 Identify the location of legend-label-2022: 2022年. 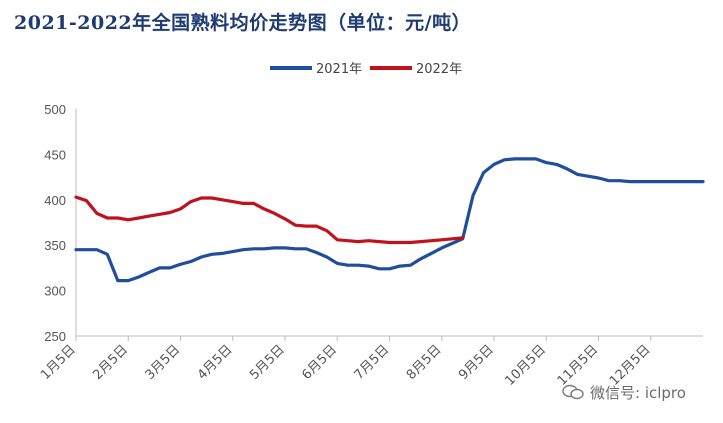
(439, 69).